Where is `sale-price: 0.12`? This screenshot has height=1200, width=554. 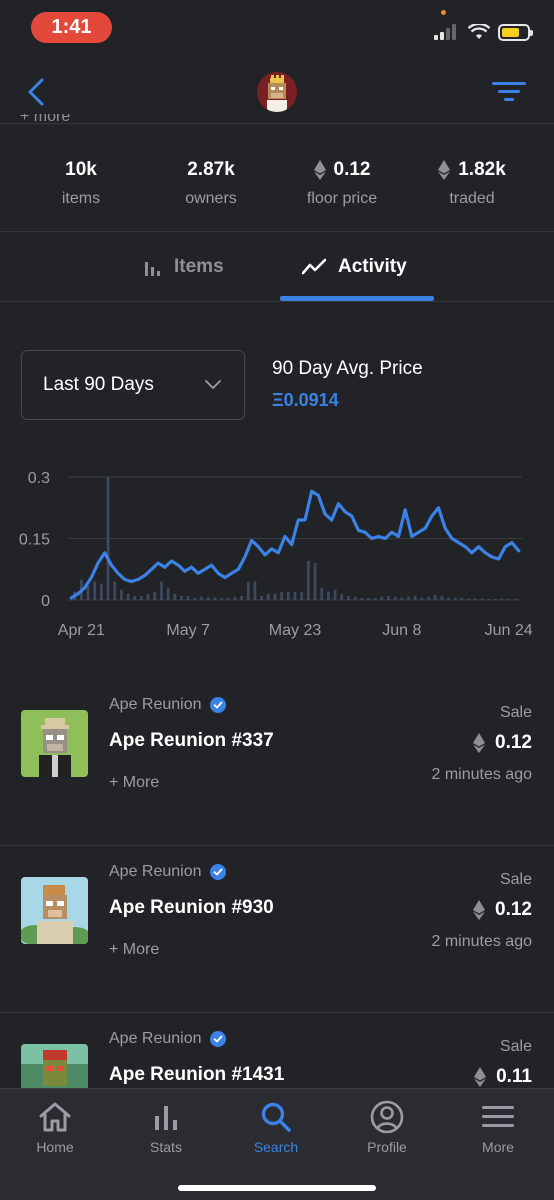 sale-price: 0.12 is located at coordinates (502, 910).